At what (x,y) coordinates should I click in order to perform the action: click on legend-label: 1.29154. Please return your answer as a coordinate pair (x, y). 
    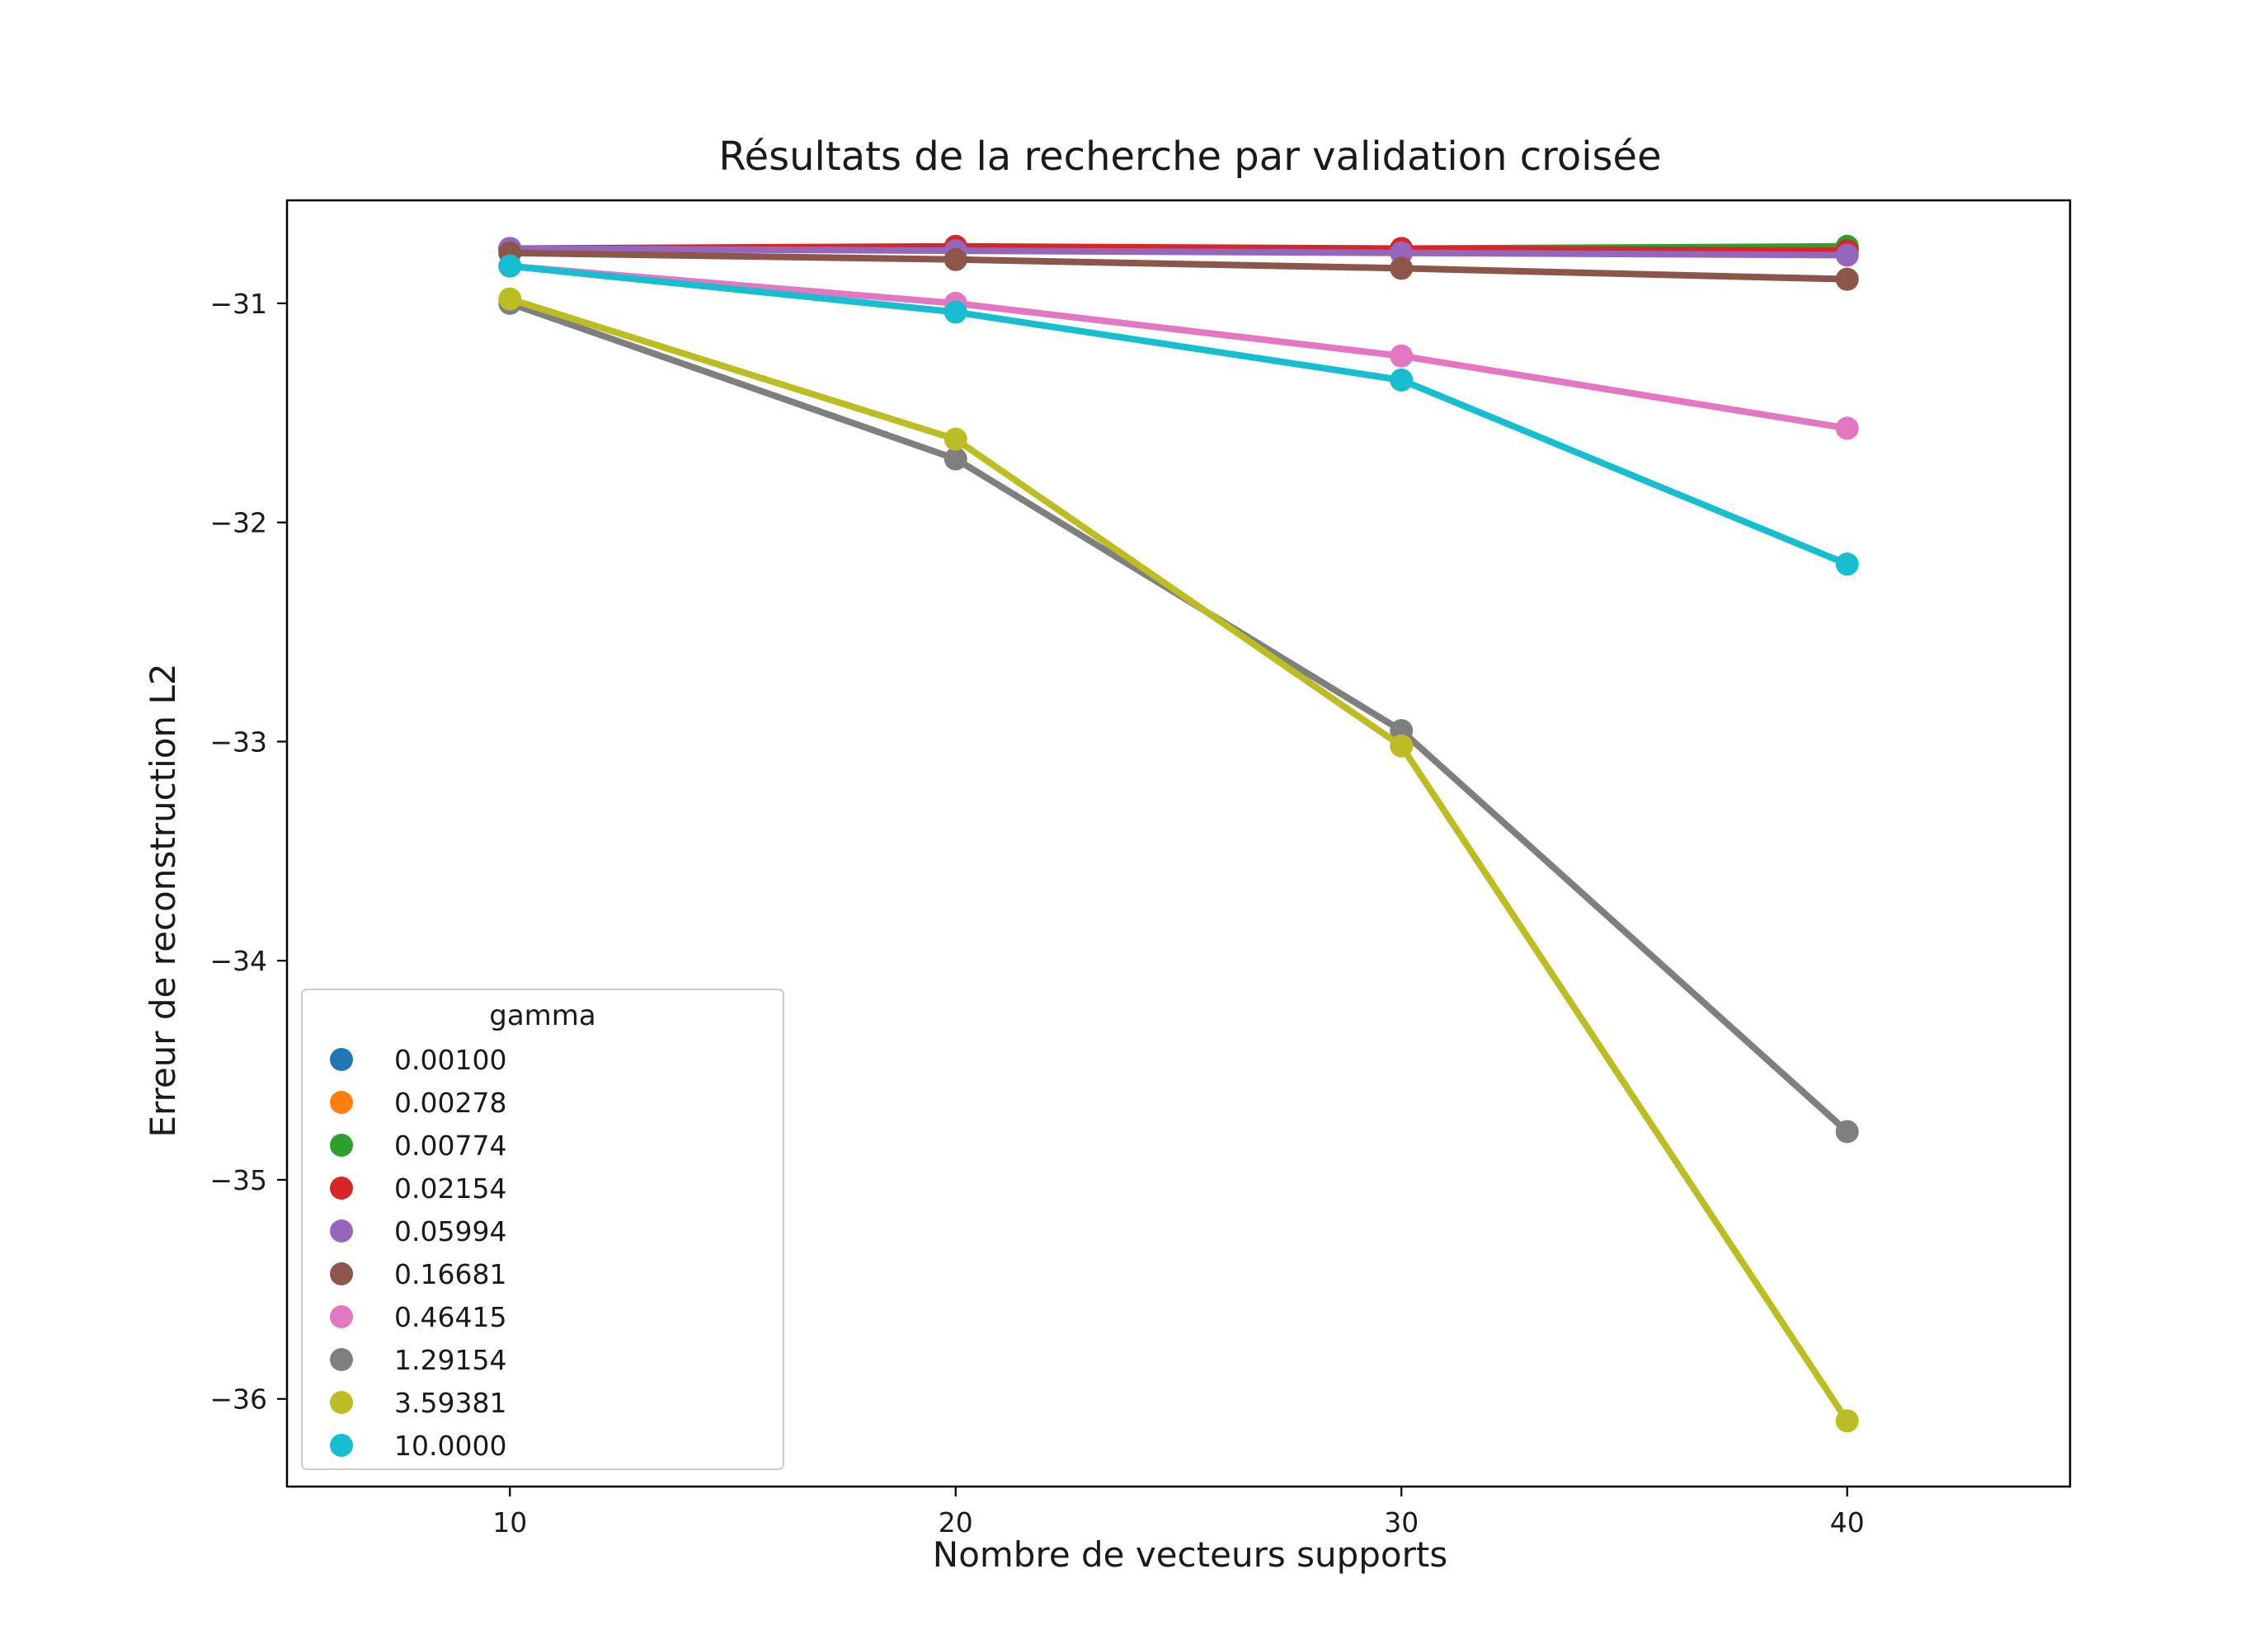
    Looking at the image, I should click on (450, 1360).